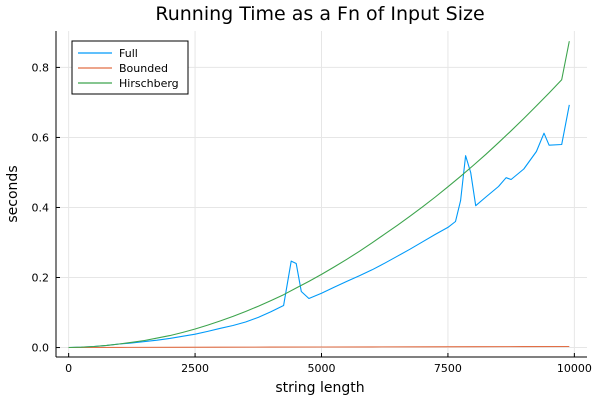 This screenshot has width=600, height=400. What do you see at coordinates (13, 193) in the screenshot?
I see `y-axis-label: seconds` at bounding box center [13, 193].